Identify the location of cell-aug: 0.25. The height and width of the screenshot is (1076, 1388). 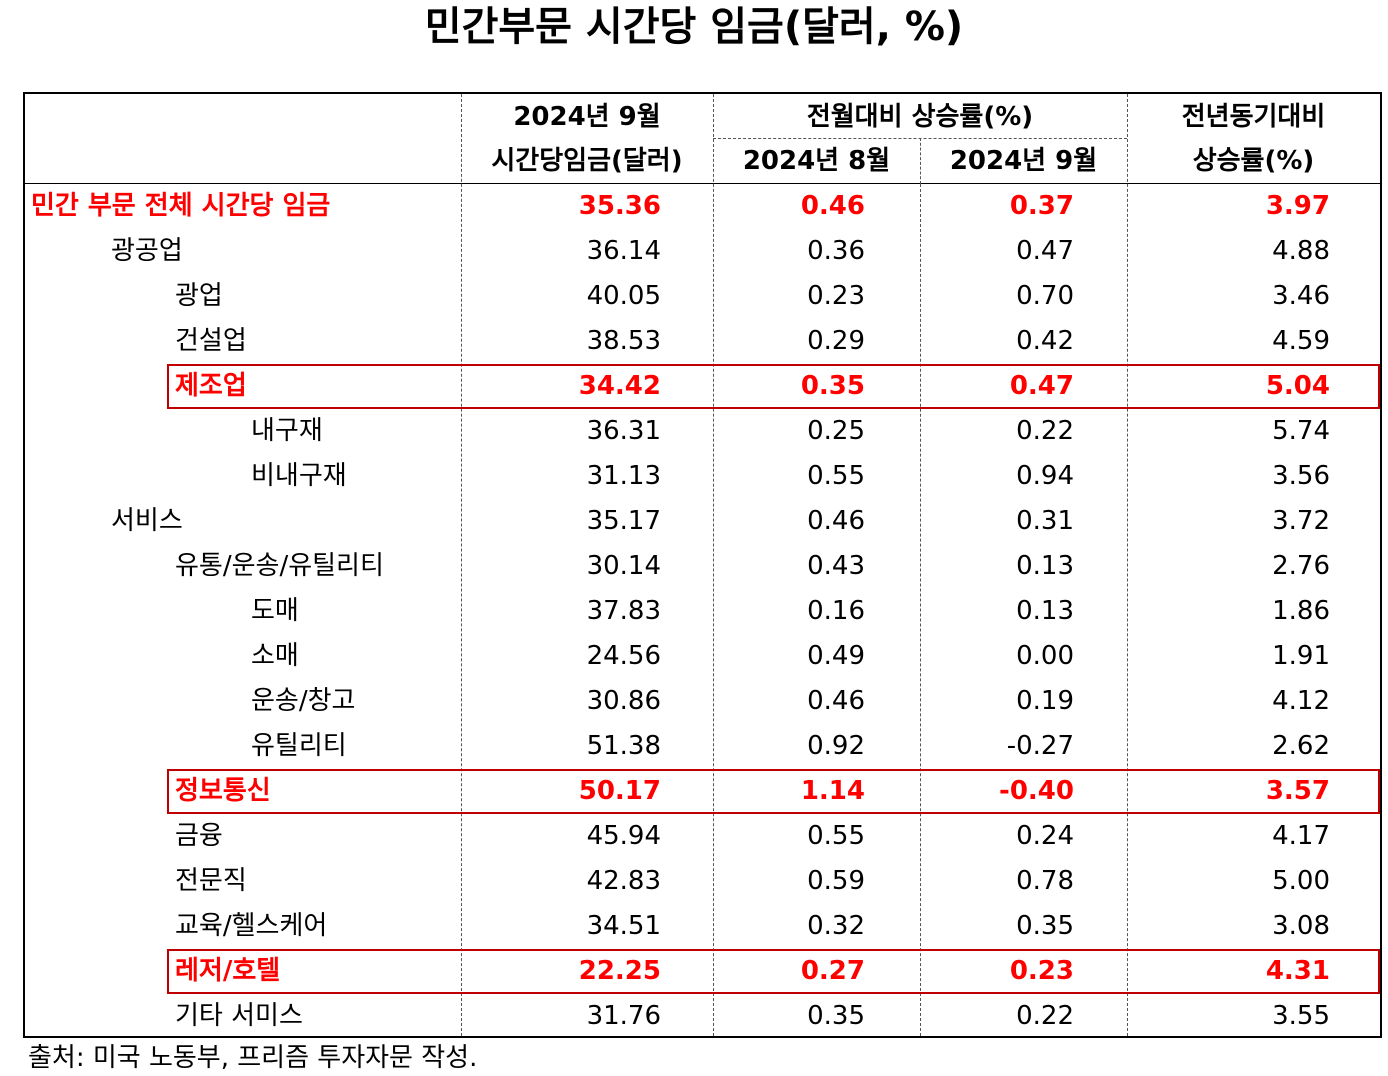
(836, 431).